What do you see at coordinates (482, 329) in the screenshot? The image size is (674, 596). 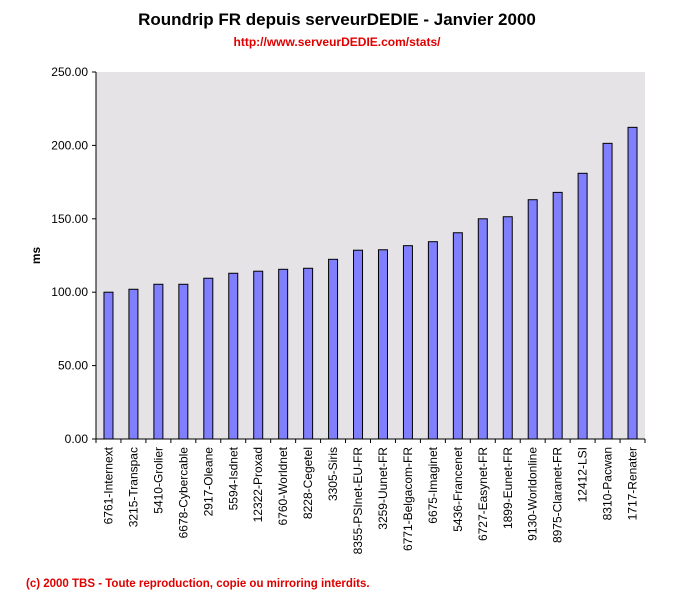 I see `bar-6727-Easynet-FR` at bounding box center [482, 329].